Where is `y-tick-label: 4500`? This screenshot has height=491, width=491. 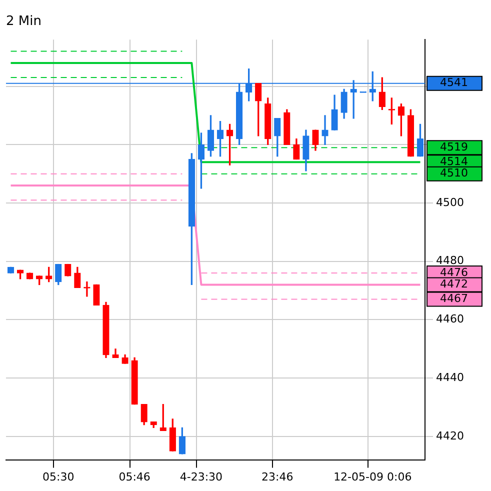 y-tick-label: 4500 is located at coordinates (450, 202).